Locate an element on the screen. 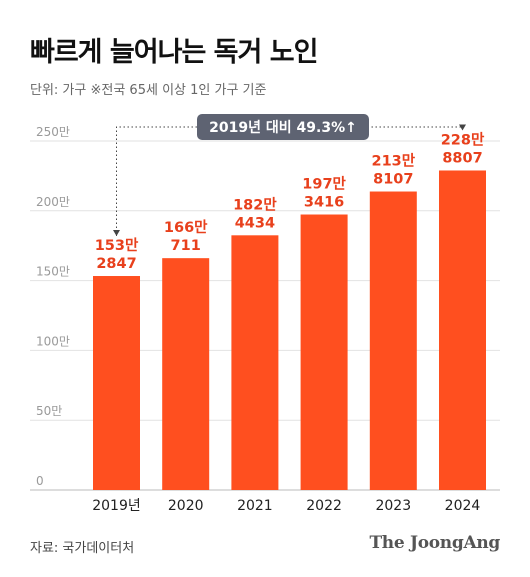  value-label-bottom-5: 8807 is located at coordinates (462, 158).